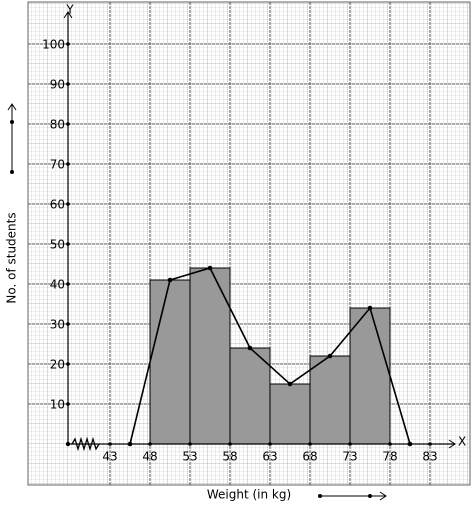  What do you see at coordinates (462, 442) in the screenshot?
I see `x-axis-name: X` at bounding box center [462, 442].